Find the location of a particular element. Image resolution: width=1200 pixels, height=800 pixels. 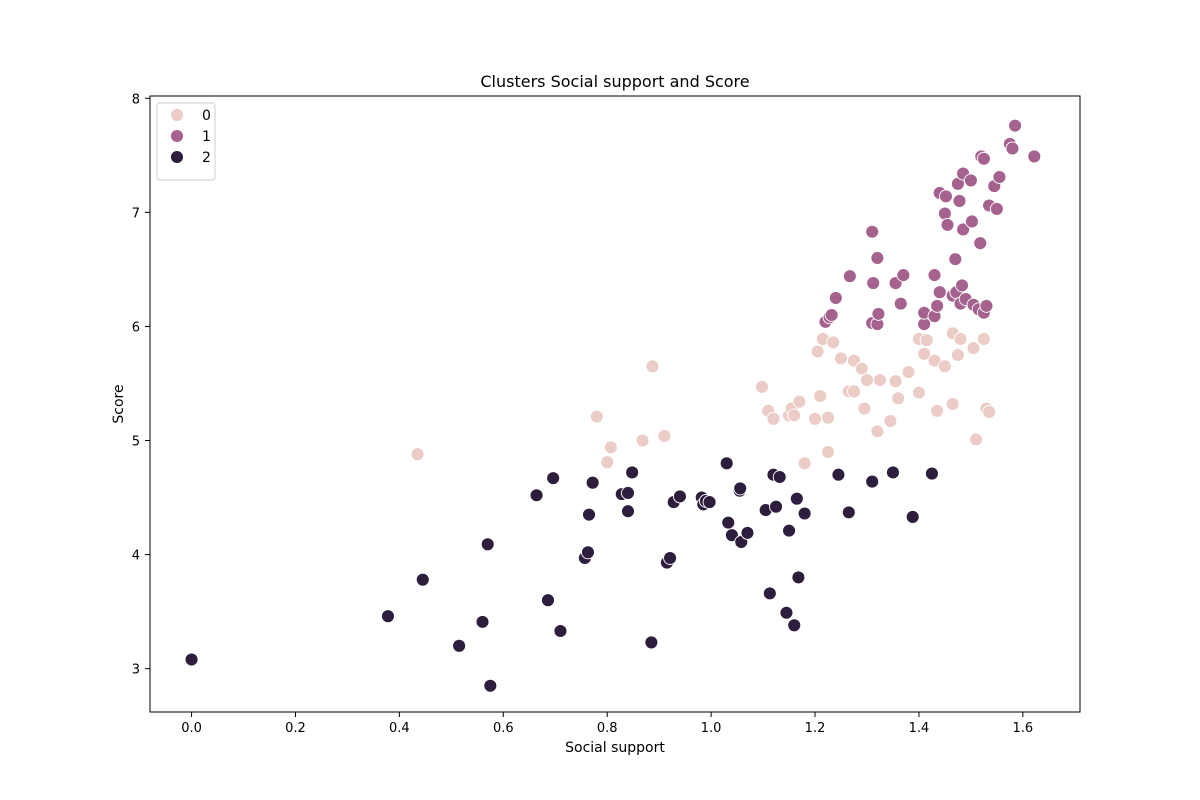

legend: 0 1 2 is located at coordinates (186, 141).